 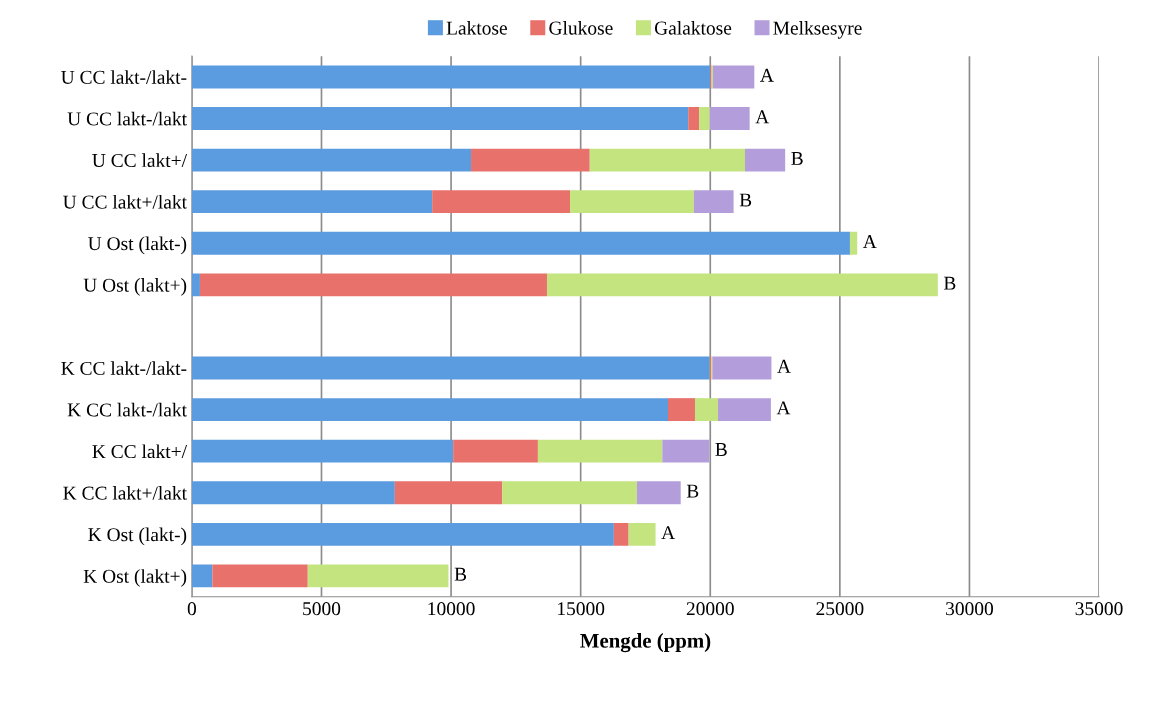 What do you see at coordinates (125, 201) in the screenshot?
I see `y-tick-label: U CC lakt+/lakt` at bounding box center [125, 201].